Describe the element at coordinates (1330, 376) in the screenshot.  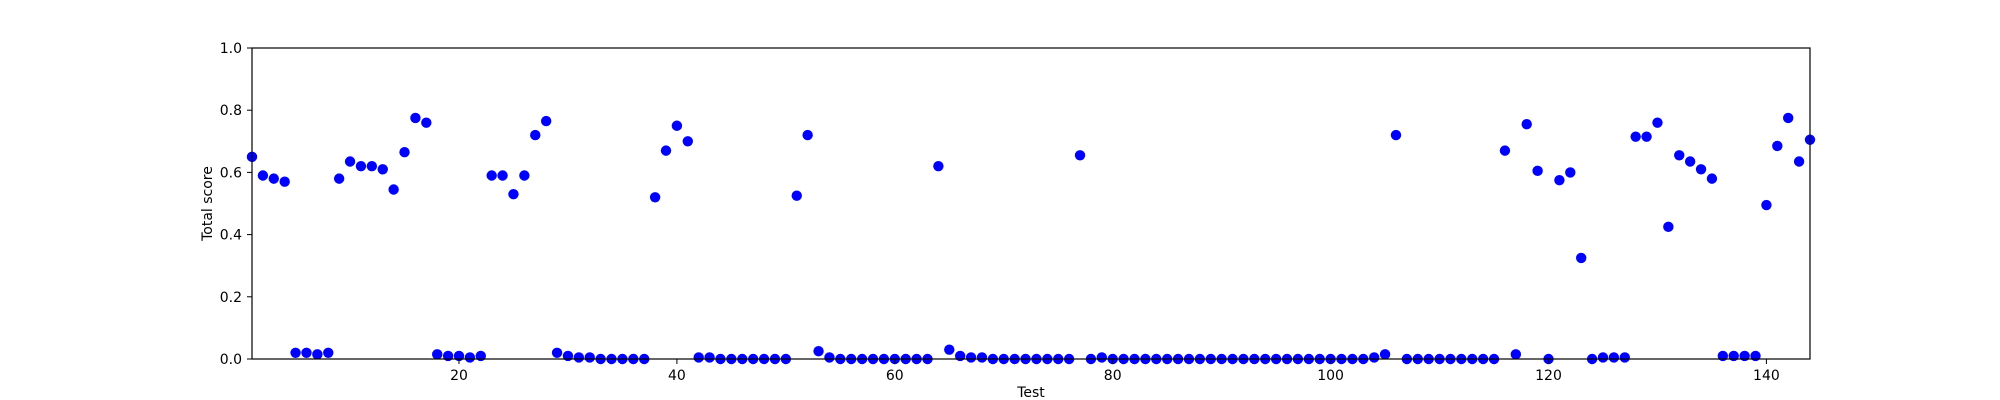
I see `x-tick-label: 100` at that location.